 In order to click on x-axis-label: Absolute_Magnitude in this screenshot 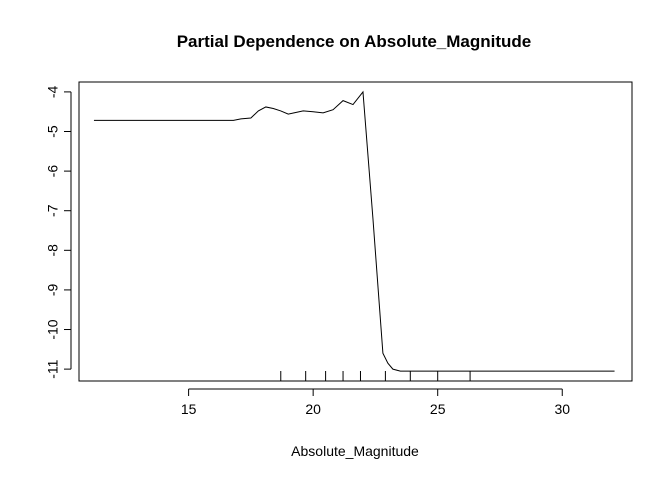, I will do `click(355, 451)`.